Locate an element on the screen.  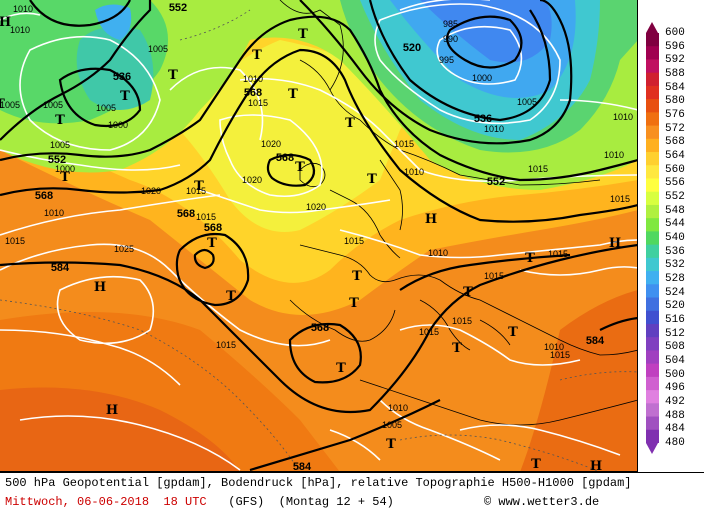
scale-label: 576 is located at coordinates (675, 115).